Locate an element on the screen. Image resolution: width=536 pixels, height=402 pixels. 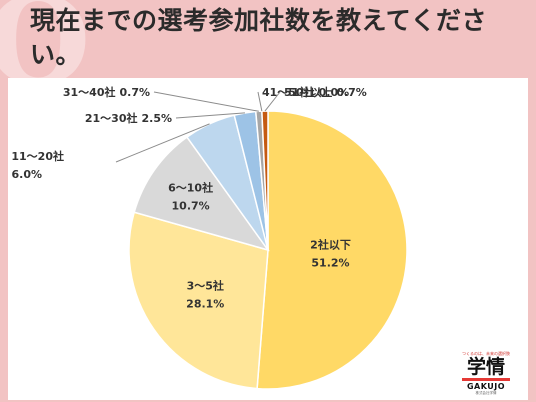
slice-label-11-20: 11〜20社 is located at coordinates (37, 156).